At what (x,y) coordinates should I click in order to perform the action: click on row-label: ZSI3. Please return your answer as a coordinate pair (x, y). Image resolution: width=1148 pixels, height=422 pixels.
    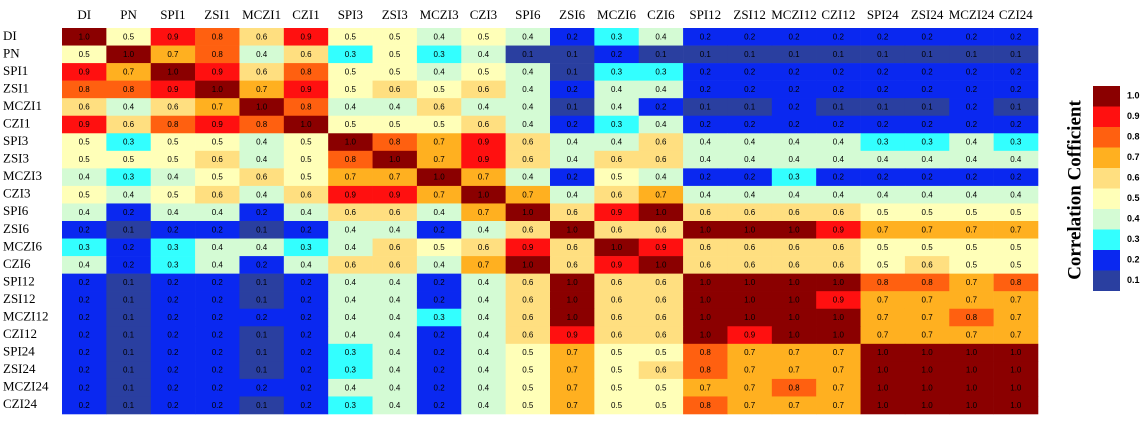
    Looking at the image, I should click on (16, 158).